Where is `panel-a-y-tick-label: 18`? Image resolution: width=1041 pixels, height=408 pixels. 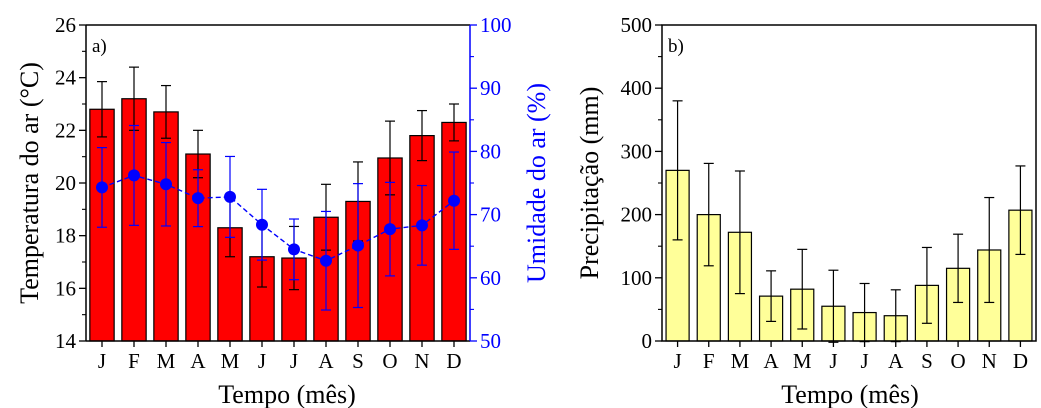
panel-a-y-tick-label: 18 is located at coordinates (65, 236).